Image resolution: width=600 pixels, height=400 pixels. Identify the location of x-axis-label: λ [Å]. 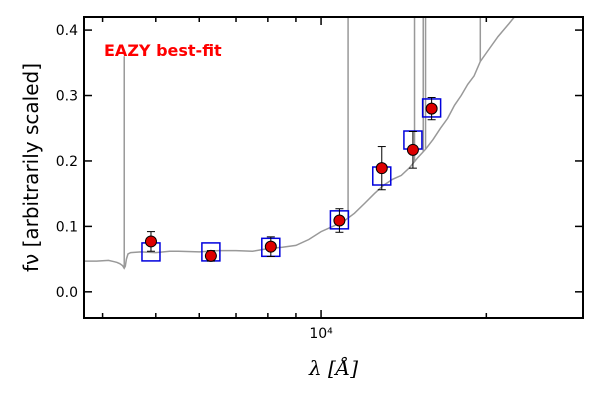
(333, 367).